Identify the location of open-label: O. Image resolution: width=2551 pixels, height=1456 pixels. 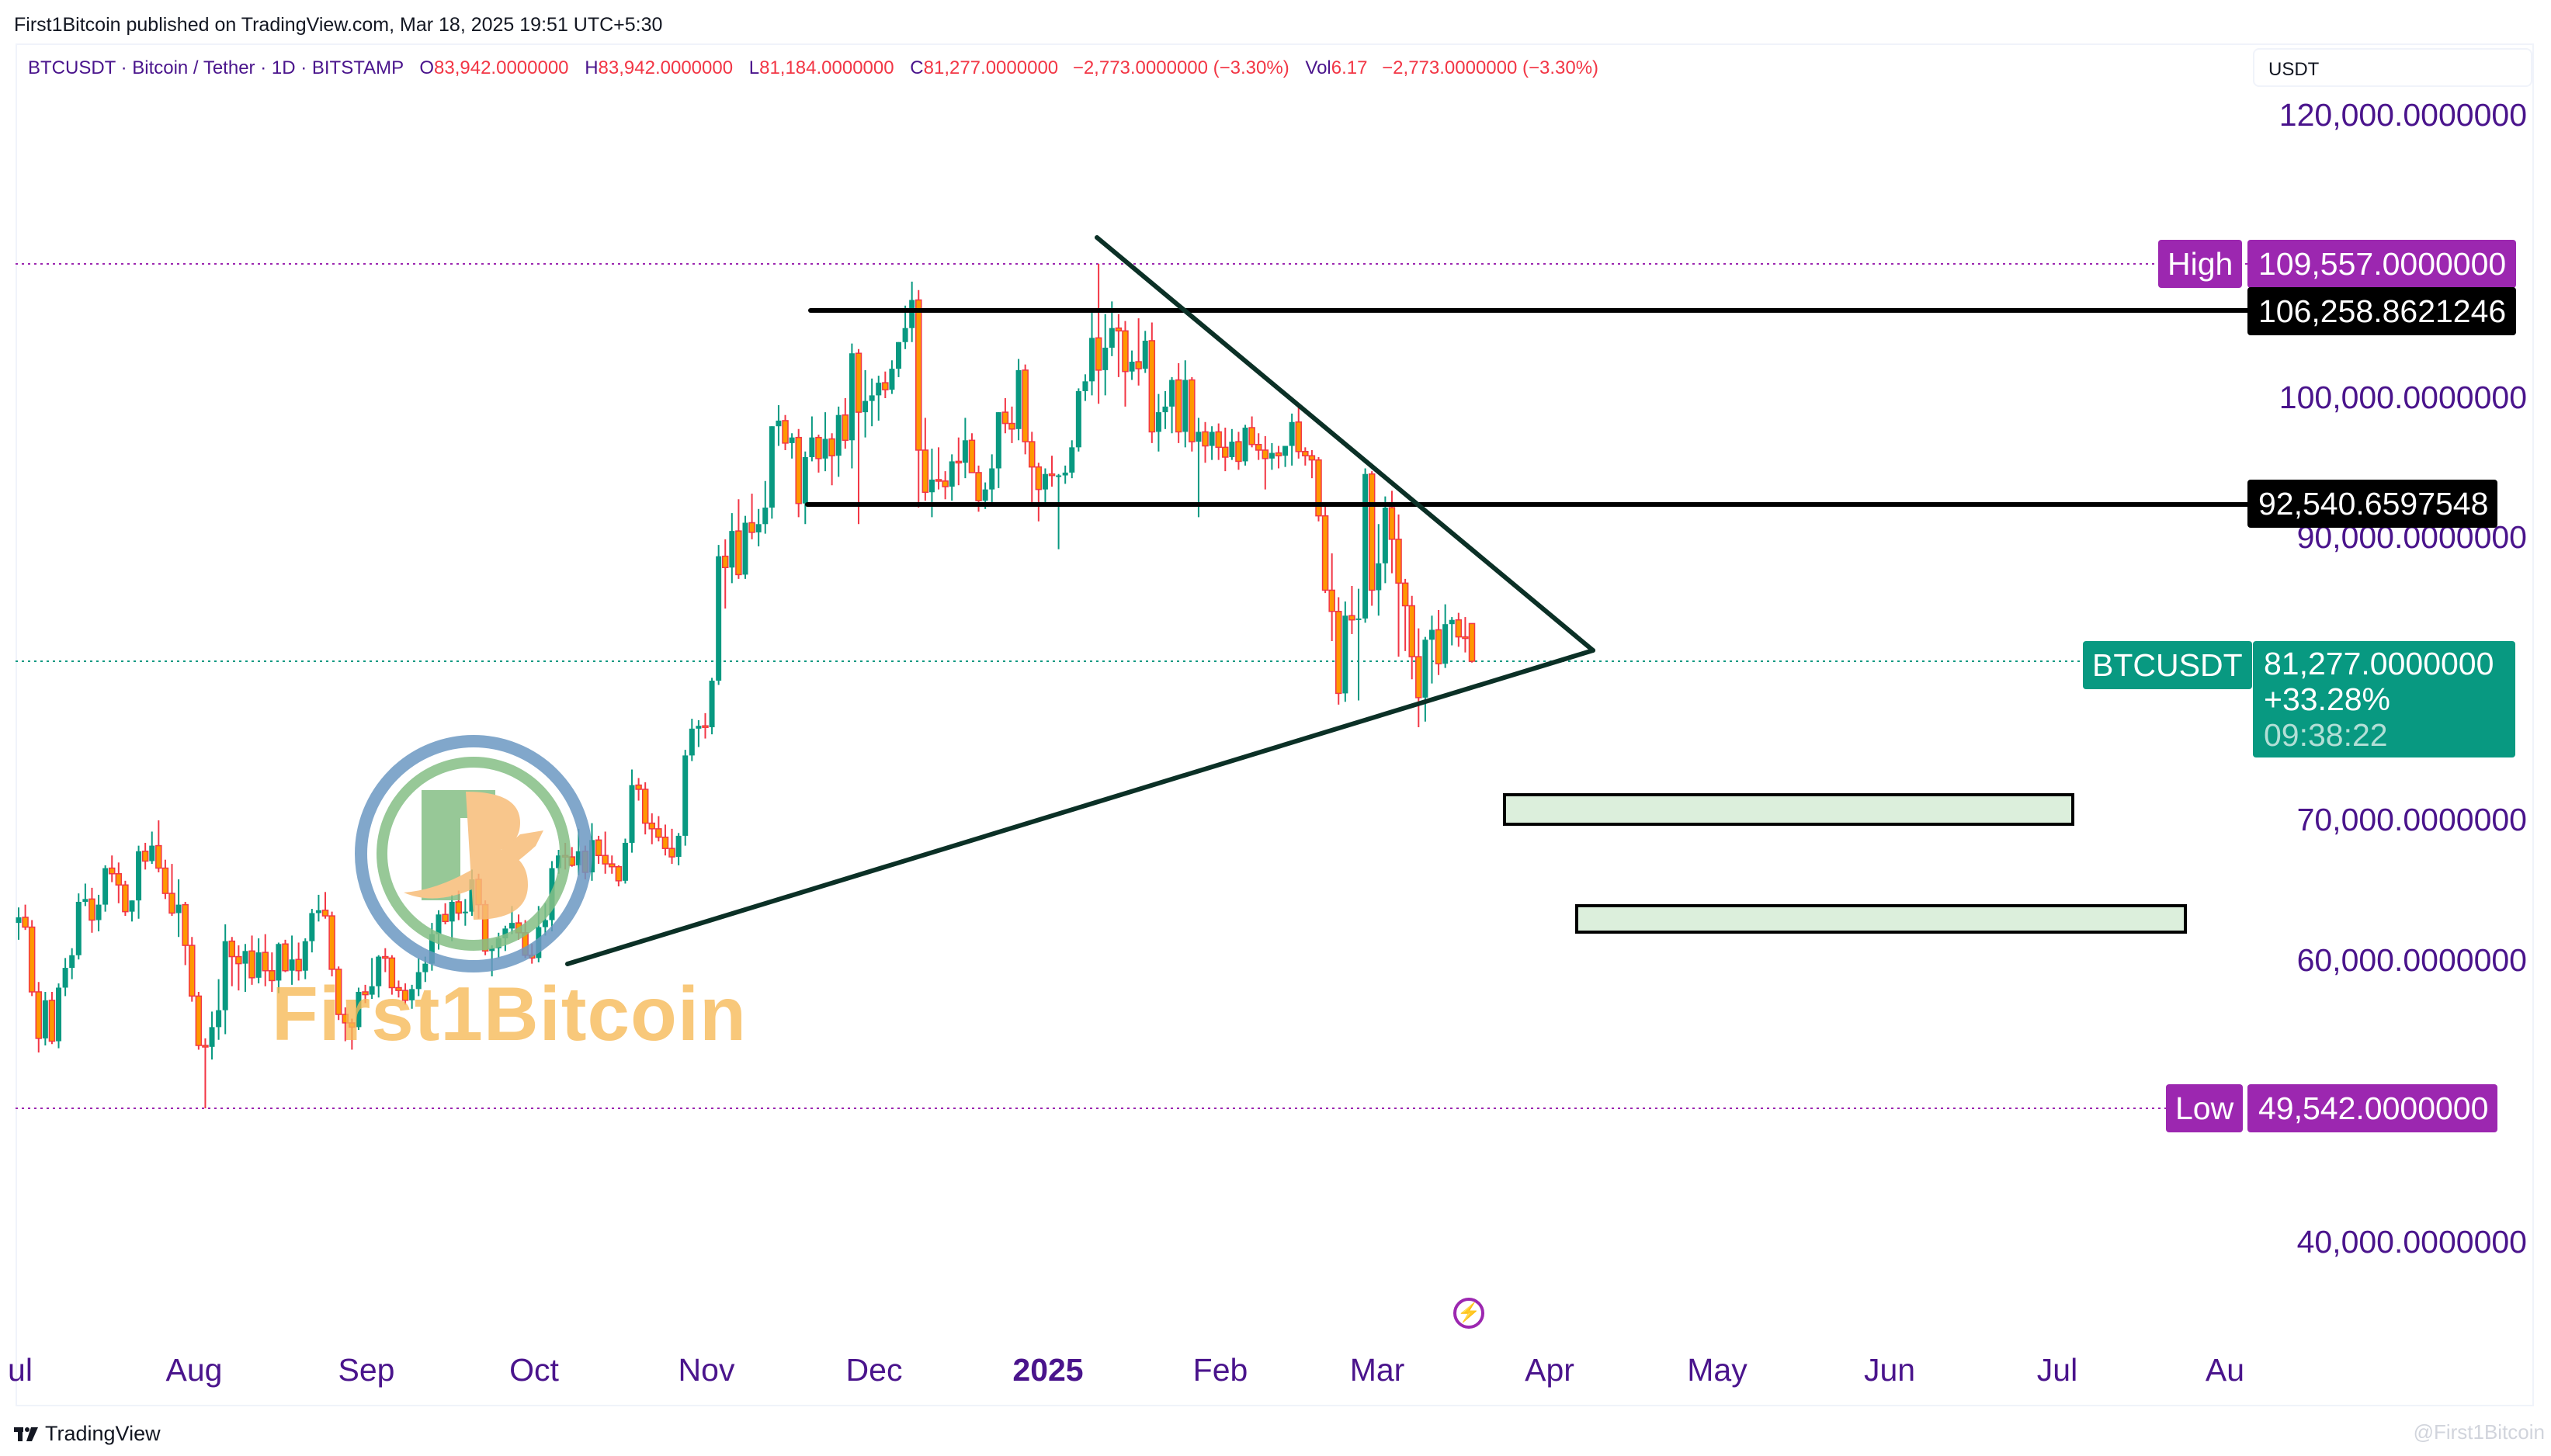
(427, 68).